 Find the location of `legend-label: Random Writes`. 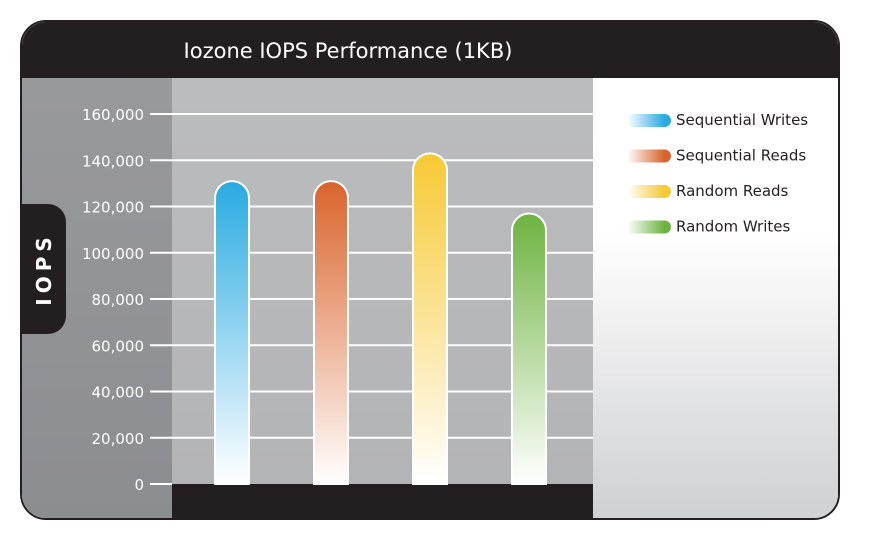

legend-label: Random Writes is located at coordinates (733, 227).